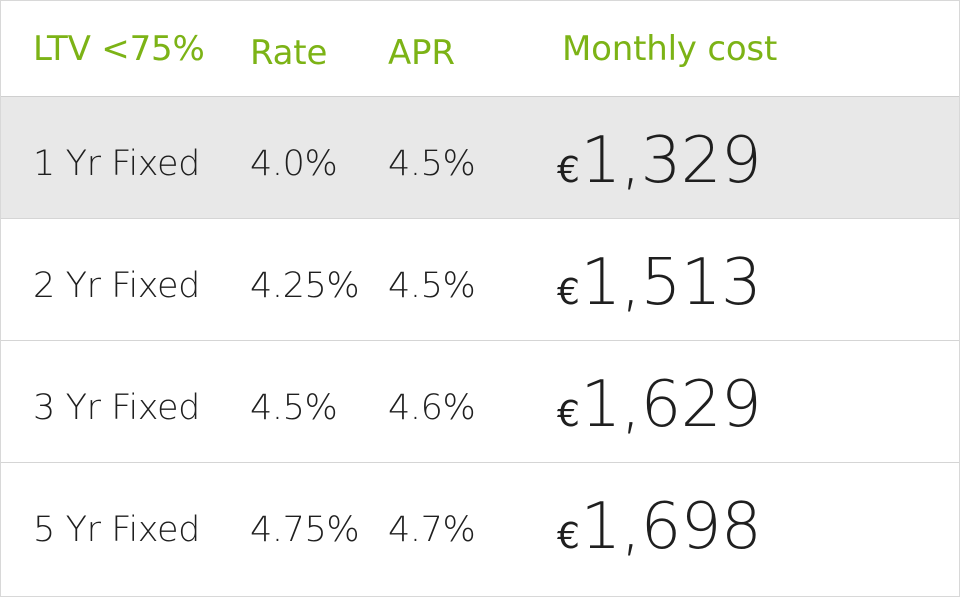 This screenshot has width=960, height=597. Describe the element at coordinates (671, 161) in the screenshot. I see `monthly-cost-amount: 1,329` at that location.